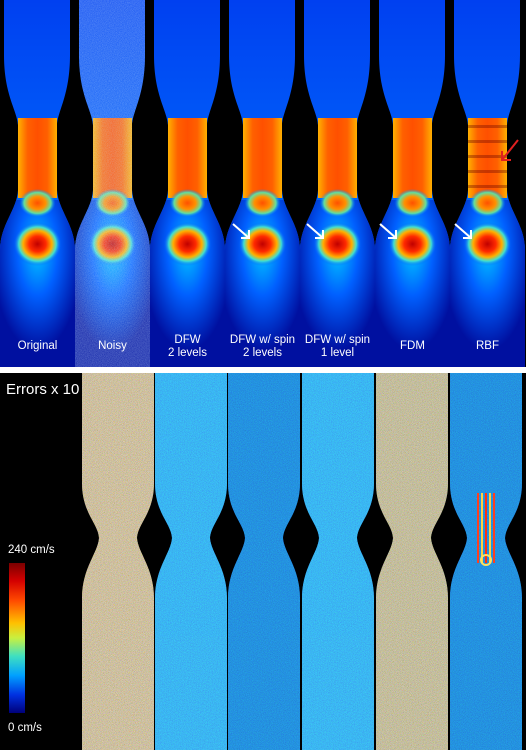 Image resolution: width=526 pixels, height=750 pixels. What do you see at coordinates (112, 183) in the screenshot?
I see `vessel-noisy` at bounding box center [112, 183].